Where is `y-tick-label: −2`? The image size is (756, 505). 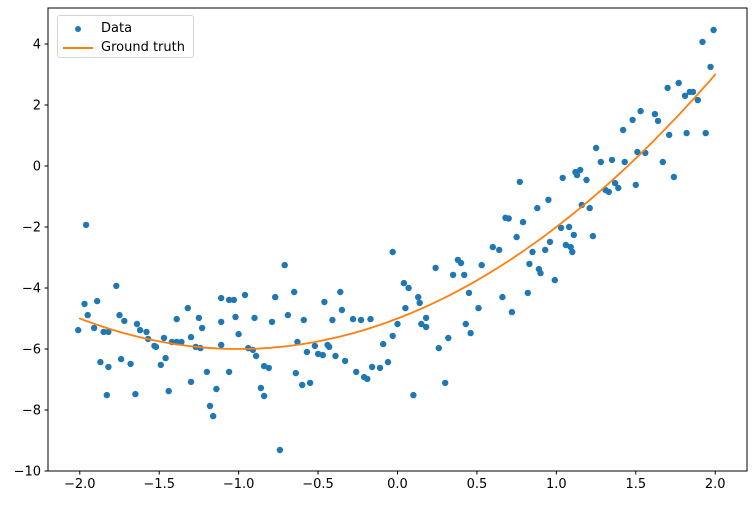
y-tick-label: −2 is located at coordinates (31, 228).